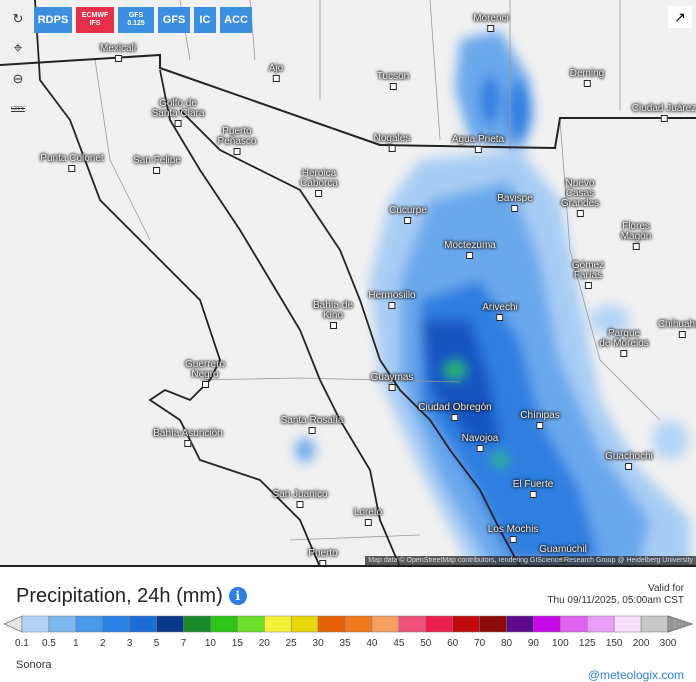 Image resolution: width=696 pixels, height=682 pixels. Describe the element at coordinates (393, 81) in the screenshot. I see `city-label: Tucson` at that location.